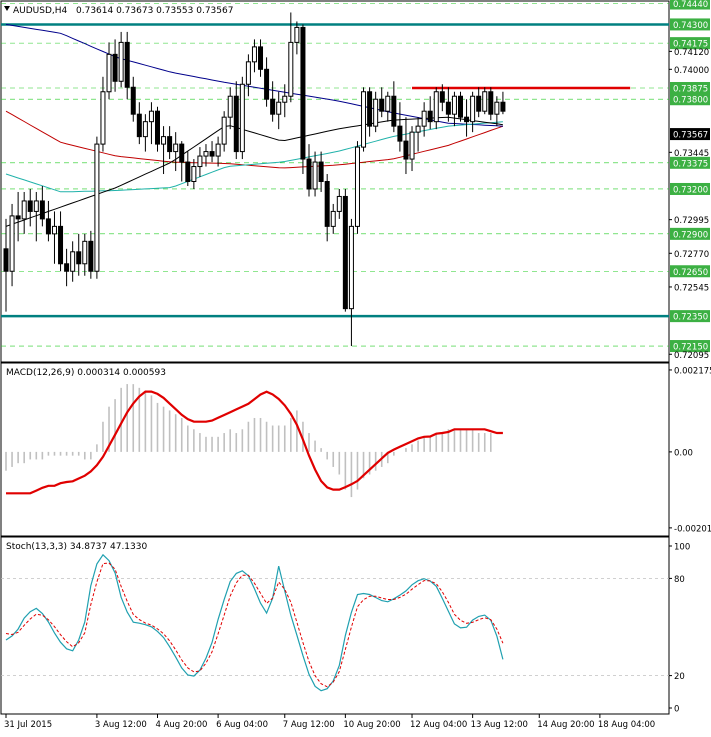 The height and width of the screenshot is (737, 711). I want to click on time-tick-label: 31 Jul 2015, so click(28, 725).